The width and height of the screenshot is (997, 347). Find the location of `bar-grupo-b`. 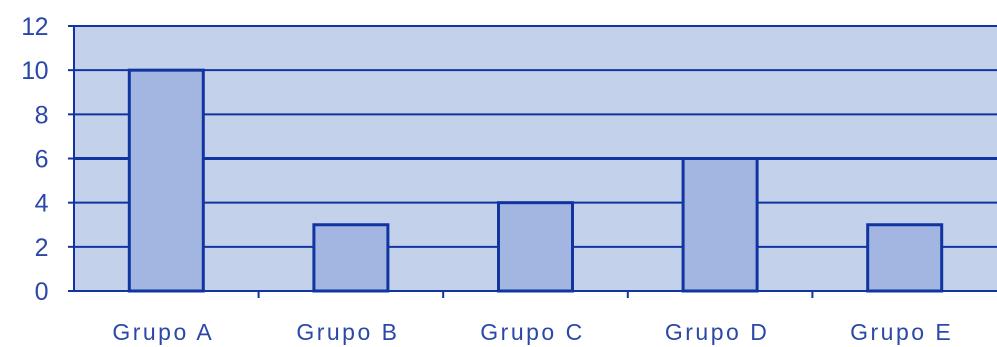

bar-grupo-b is located at coordinates (351, 258).